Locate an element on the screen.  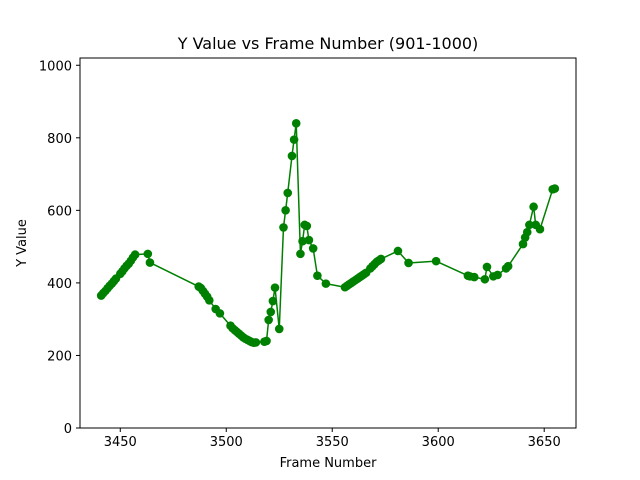
chart-title: Y Value vs Frame Number (901-1000) is located at coordinates (328, 43).